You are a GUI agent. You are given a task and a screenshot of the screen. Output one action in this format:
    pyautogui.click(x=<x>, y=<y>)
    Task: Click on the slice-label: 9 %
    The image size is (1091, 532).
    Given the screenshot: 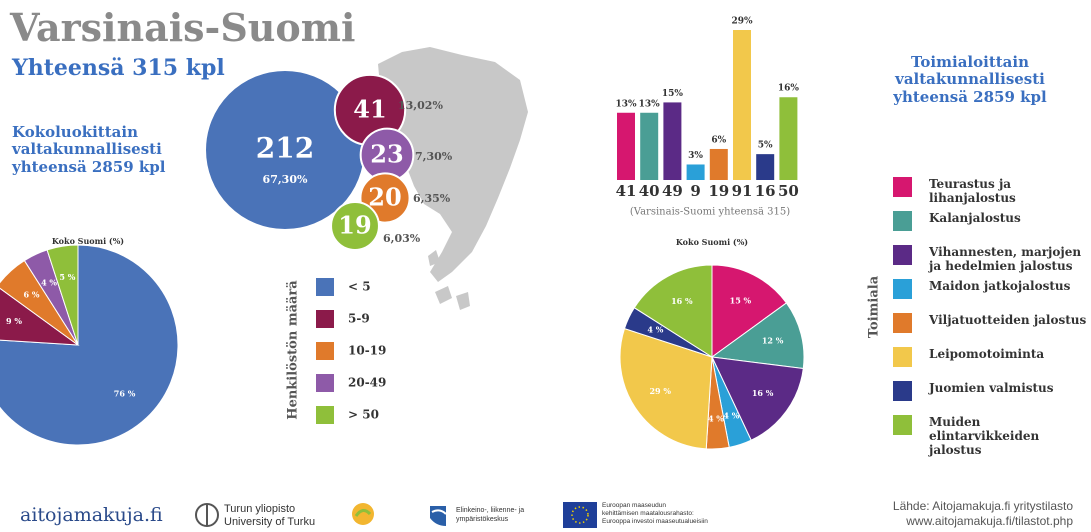 What is the action you would take?
    pyautogui.click(x=14, y=321)
    